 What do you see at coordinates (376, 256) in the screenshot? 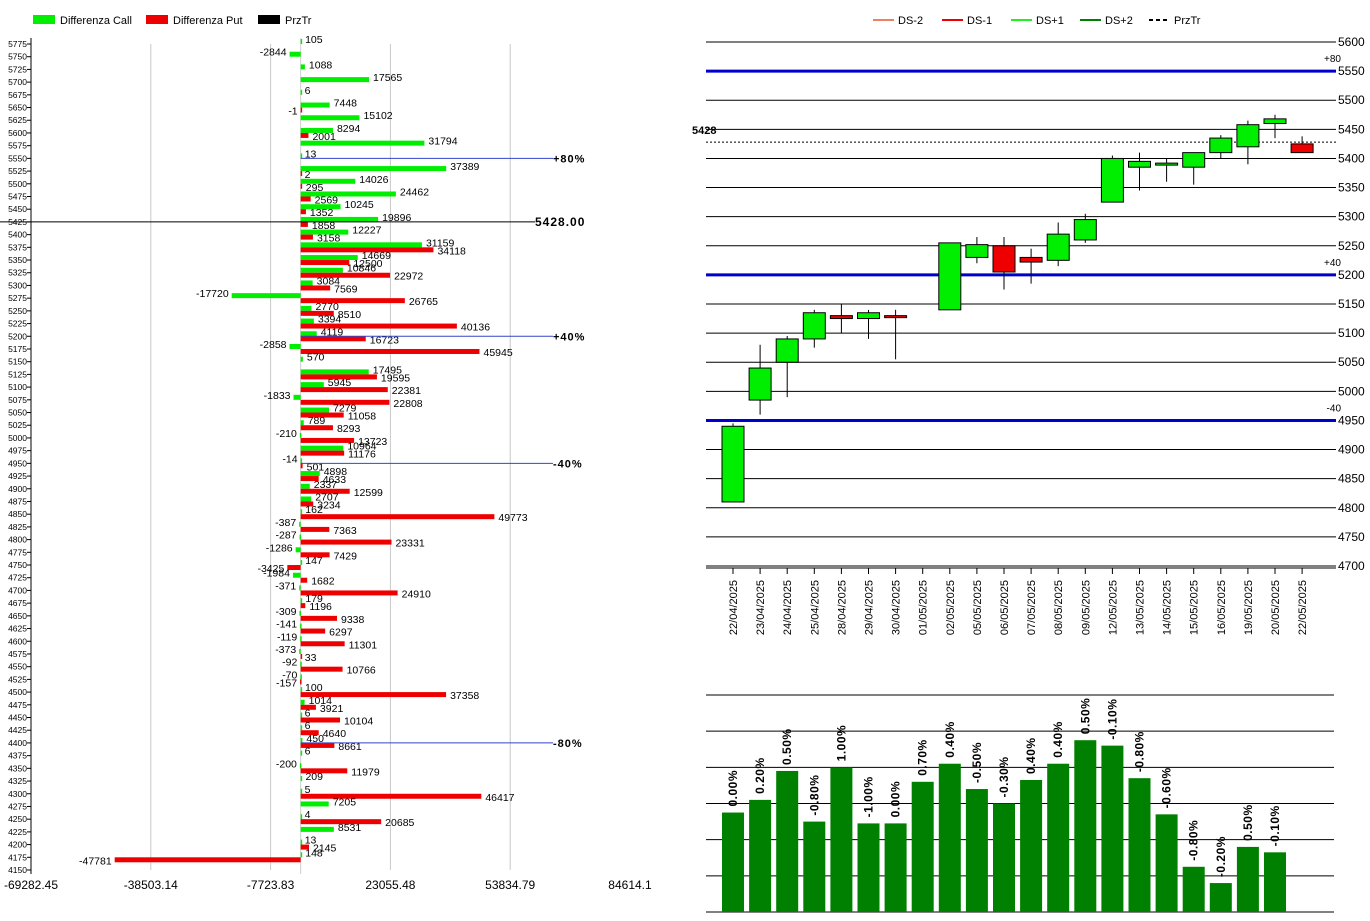
I see `call-value-label: 14669` at bounding box center [376, 256].